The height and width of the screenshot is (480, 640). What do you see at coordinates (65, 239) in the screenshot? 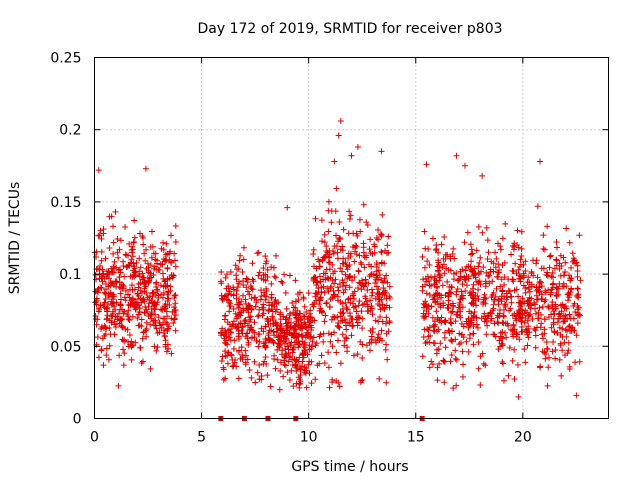
I see `y-tick-labels: 0 0.05 0.1 0.15 0.2 0.25` at bounding box center [65, 239].